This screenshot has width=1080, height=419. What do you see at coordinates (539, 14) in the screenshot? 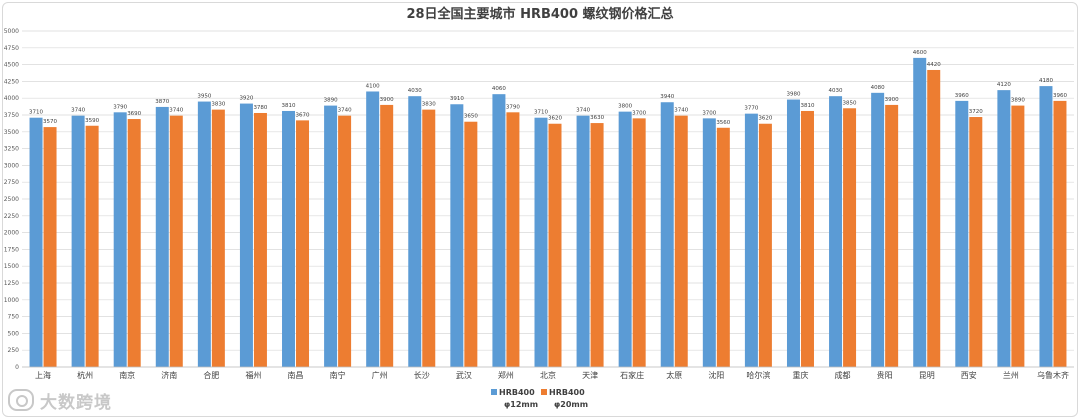
I see `chart-title: 28日全国主要城市 HRB400 螺纹钢价格汇总` at bounding box center [539, 14].